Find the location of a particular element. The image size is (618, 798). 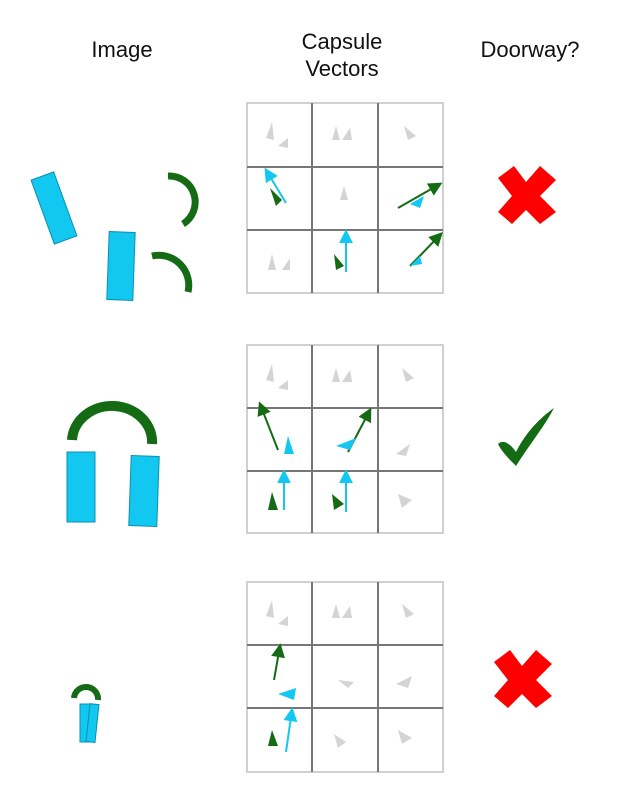

image-header-text: Image is located at coordinates (122, 49).